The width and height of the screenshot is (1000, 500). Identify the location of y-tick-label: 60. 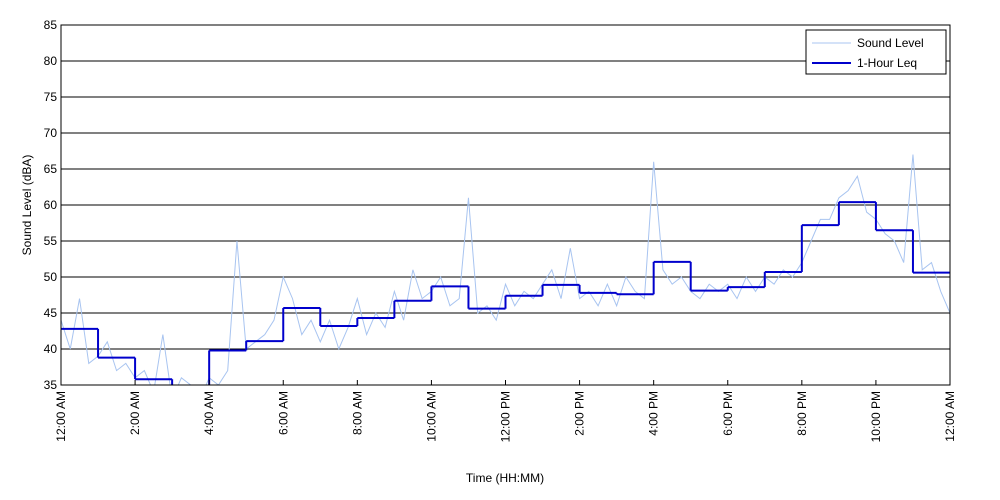
(51, 205).